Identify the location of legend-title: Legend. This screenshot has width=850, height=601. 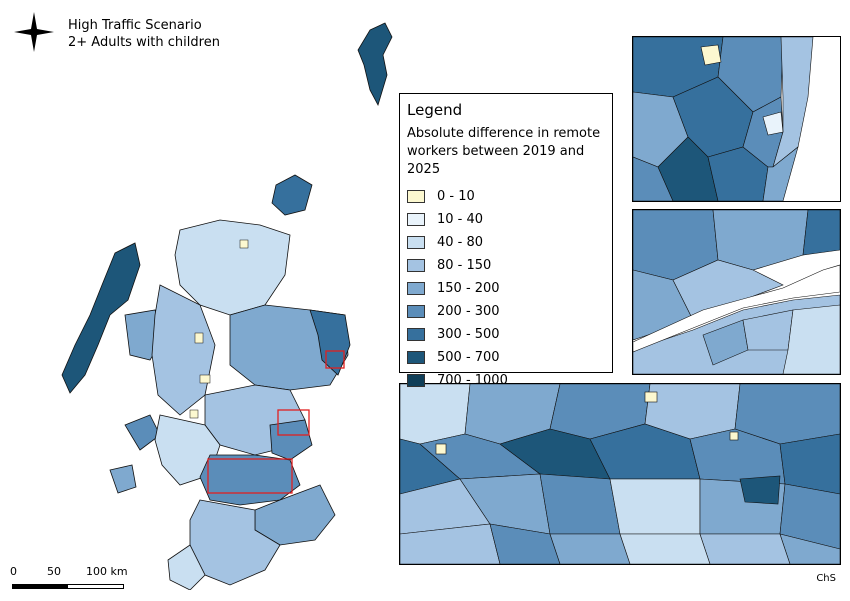
(435, 110).